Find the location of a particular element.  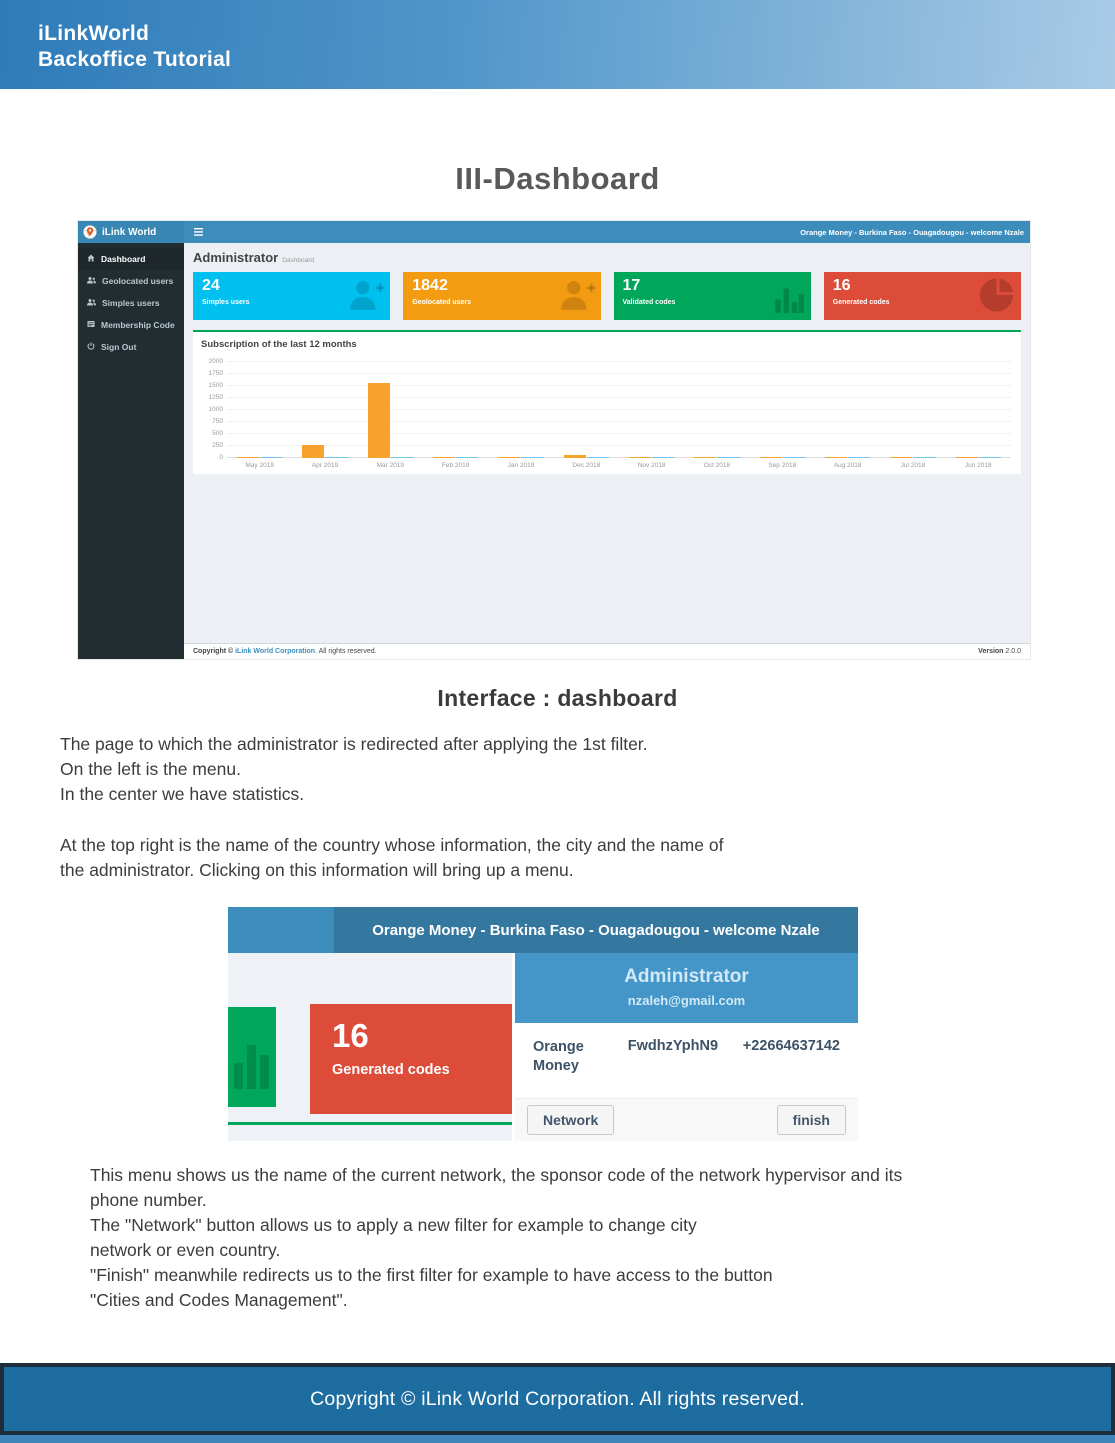

copyright-suffix: . All rights reserved. is located at coordinates (346, 651).